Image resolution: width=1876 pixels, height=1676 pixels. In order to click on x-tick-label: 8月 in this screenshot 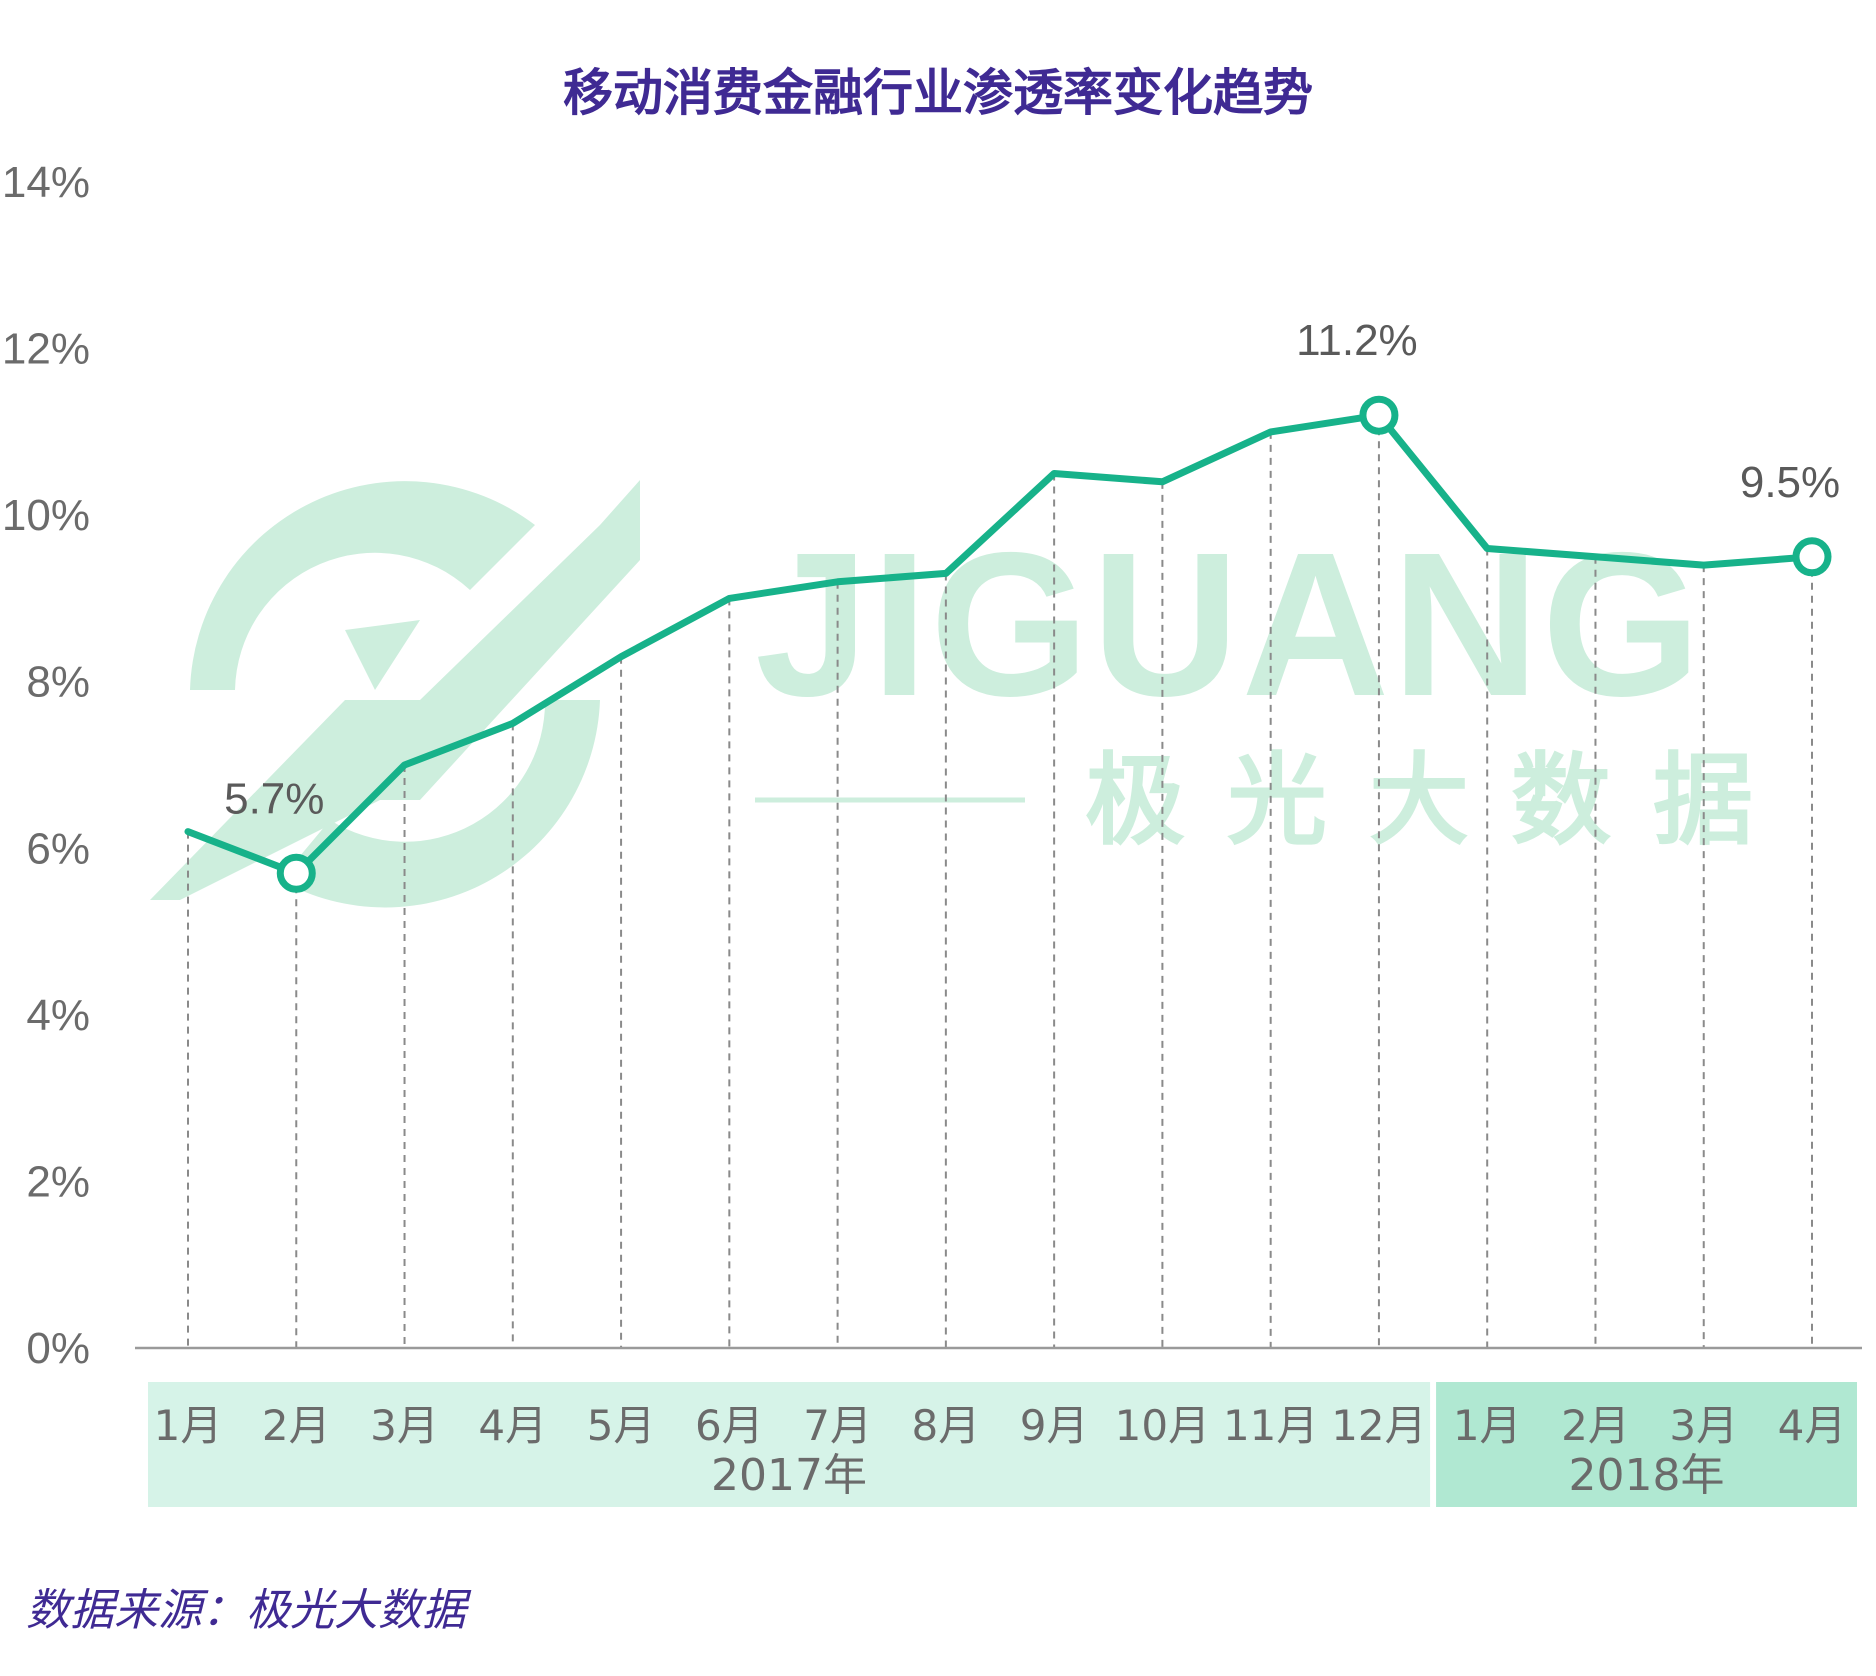, I will do `click(945, 1425)`.